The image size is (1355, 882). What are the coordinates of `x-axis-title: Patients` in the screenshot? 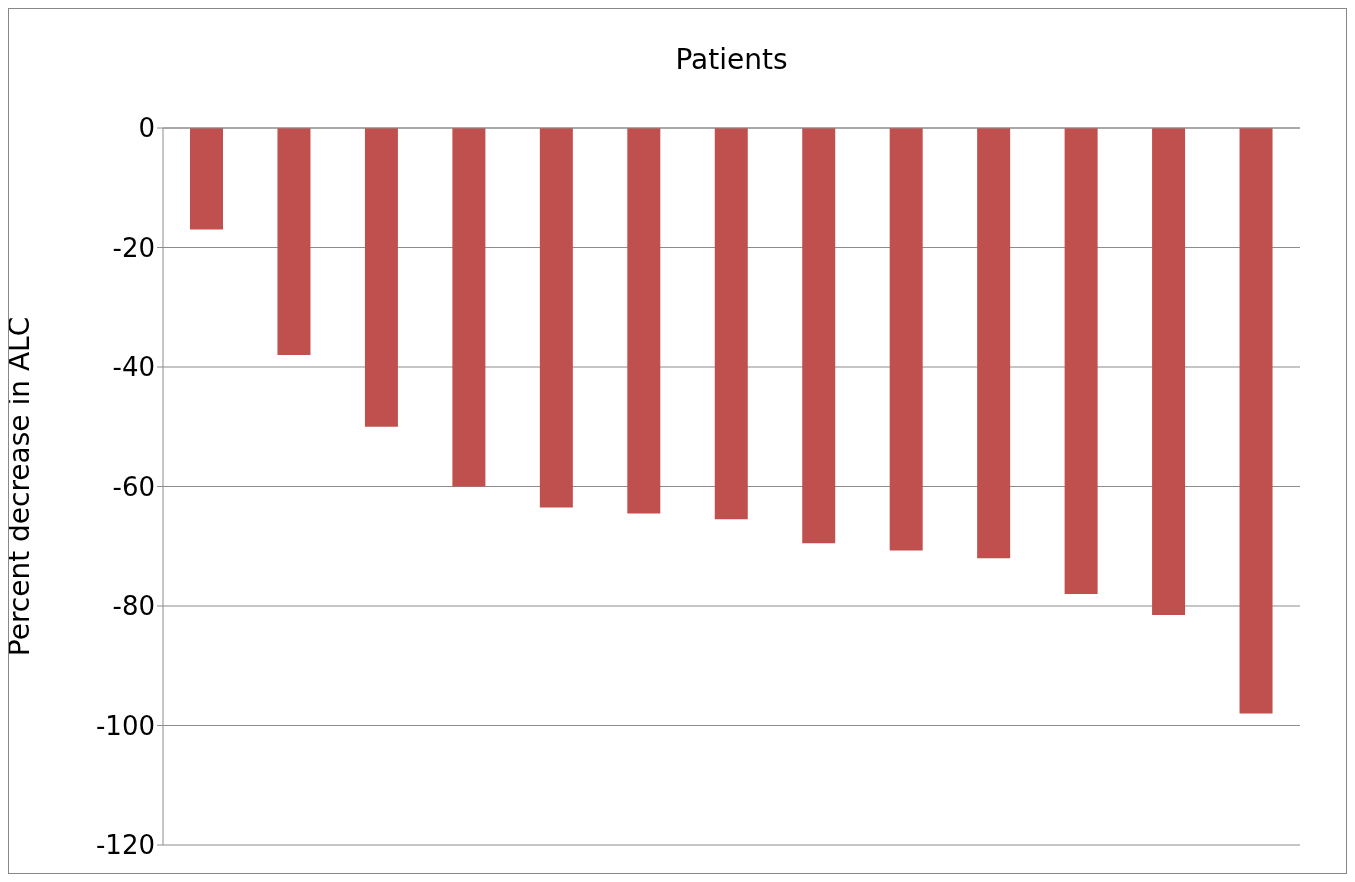 It's located at (731, 59).